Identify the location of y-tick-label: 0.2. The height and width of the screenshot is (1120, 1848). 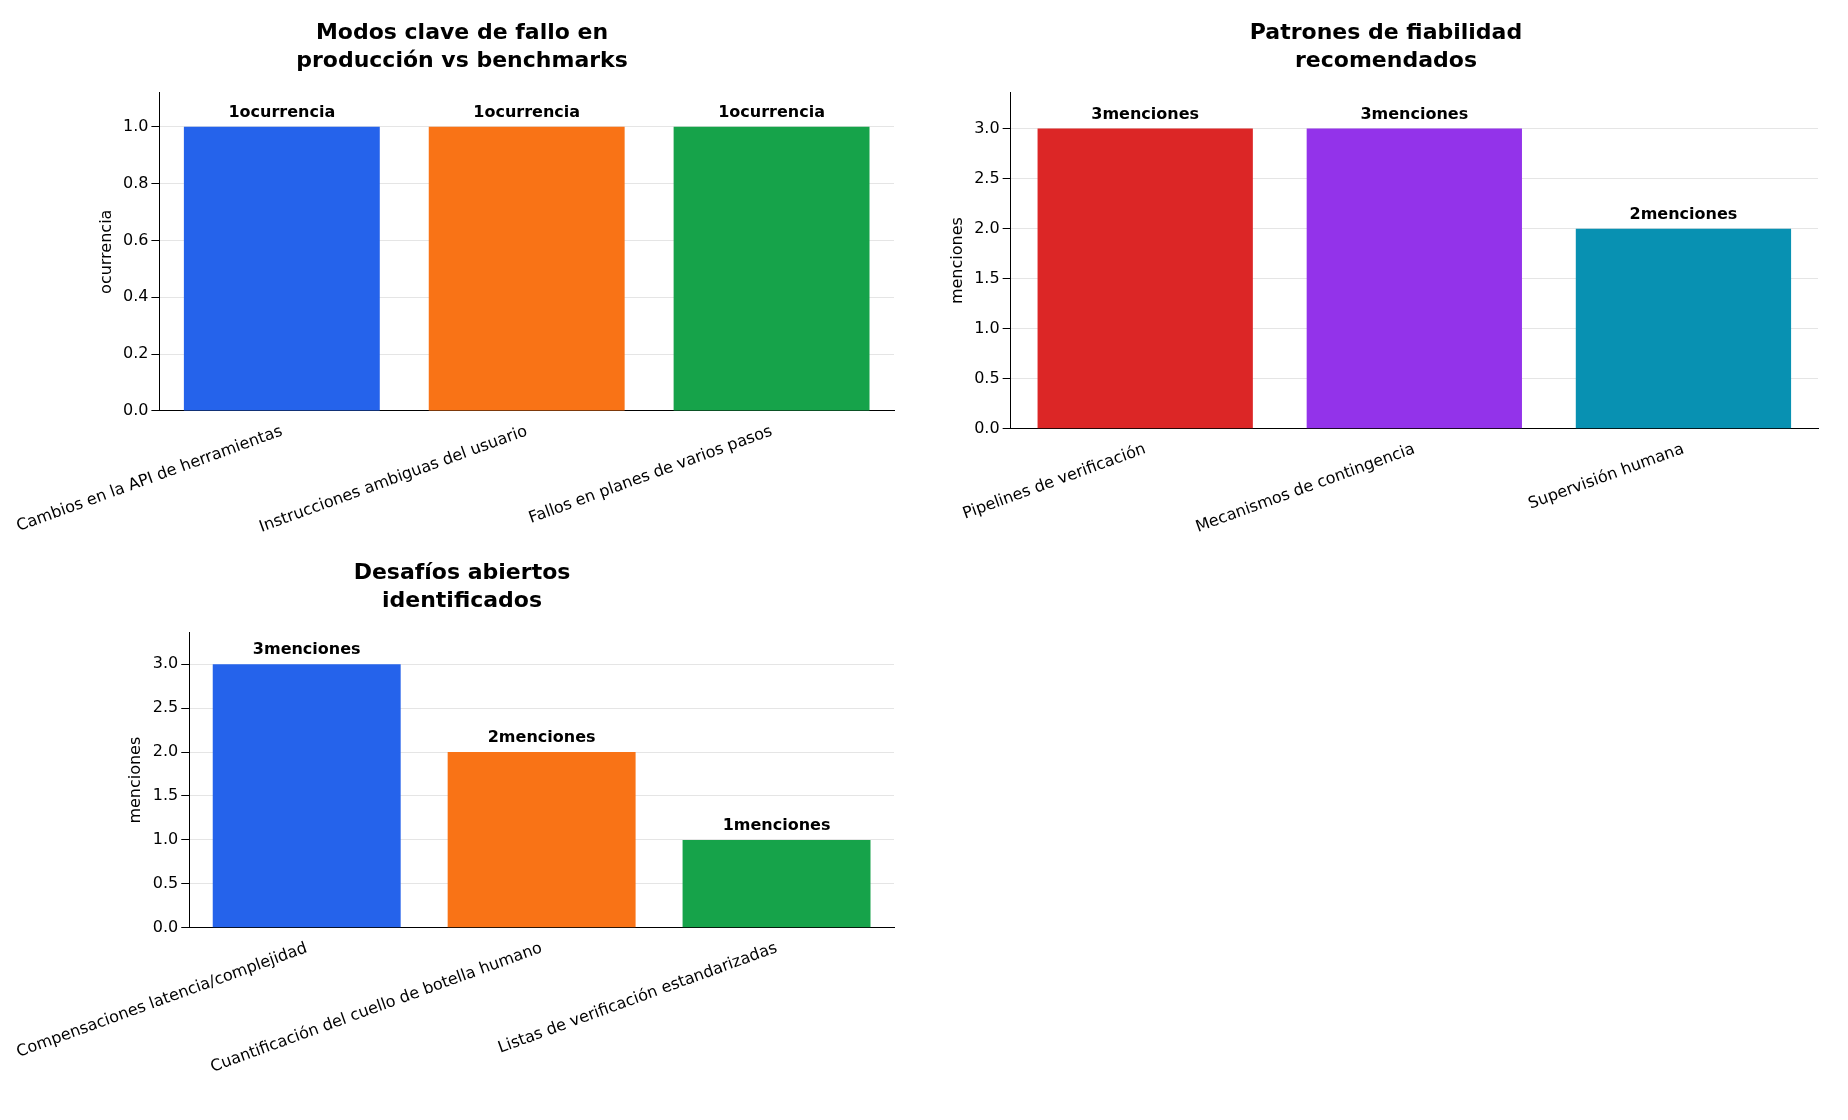
(135, 353).